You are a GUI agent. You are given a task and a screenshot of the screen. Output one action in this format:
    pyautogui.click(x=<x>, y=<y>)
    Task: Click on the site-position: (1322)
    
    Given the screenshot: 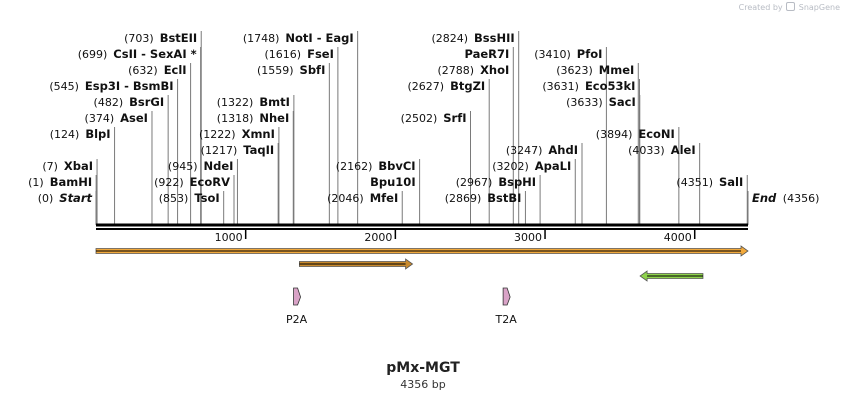 What is the action you would take?
    pyautogui.click(x=235, y=102)
    